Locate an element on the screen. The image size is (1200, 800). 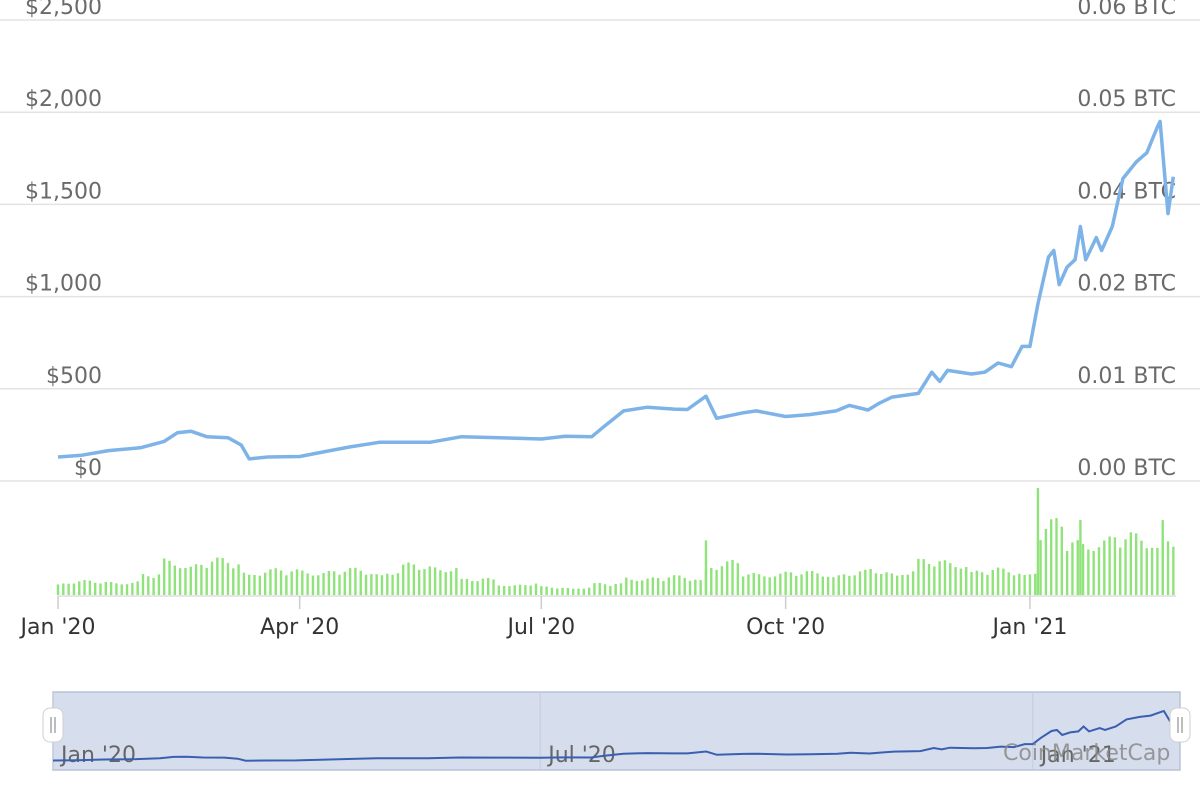
navigator-handle-left-grip is located at coordinates (53, 725).